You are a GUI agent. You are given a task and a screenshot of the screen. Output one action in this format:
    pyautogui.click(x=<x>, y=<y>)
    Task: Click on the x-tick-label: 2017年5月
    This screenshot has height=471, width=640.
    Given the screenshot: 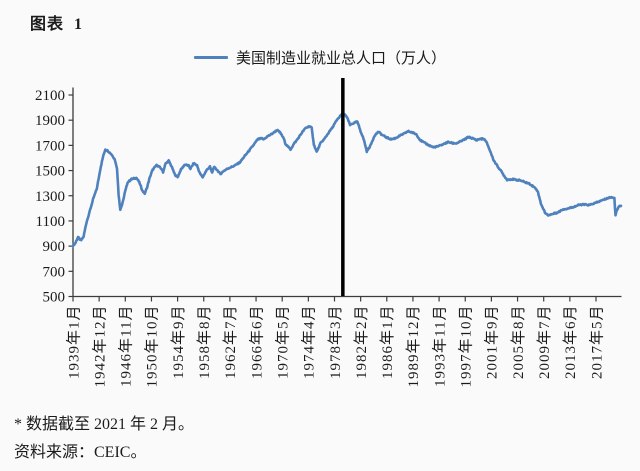 What is the action you would take?
    pyautogui.click(x=596, y=342)
    